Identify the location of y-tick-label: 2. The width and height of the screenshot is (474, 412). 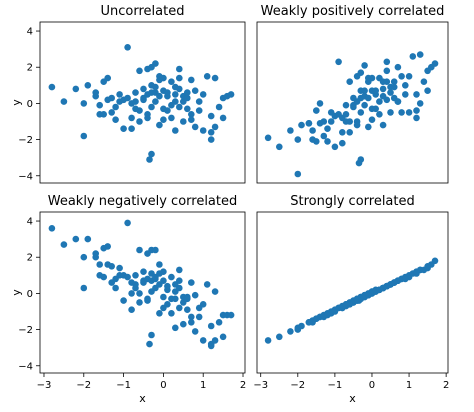
(30, 68).